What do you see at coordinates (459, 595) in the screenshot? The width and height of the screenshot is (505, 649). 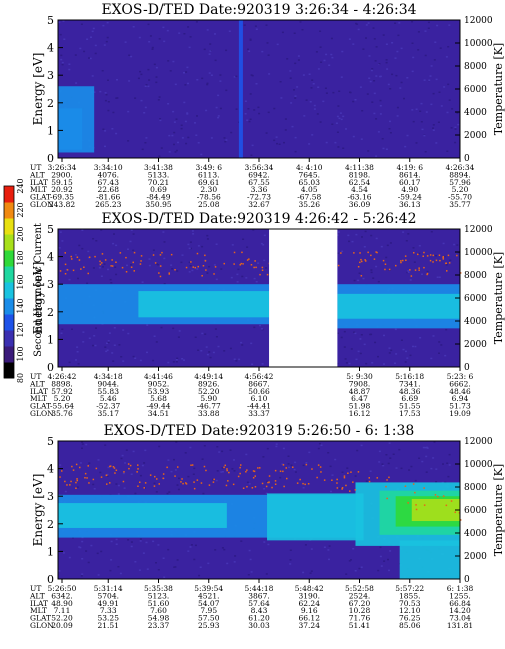 I see `table-cell: 1255.` at bounding box center [459, 595].